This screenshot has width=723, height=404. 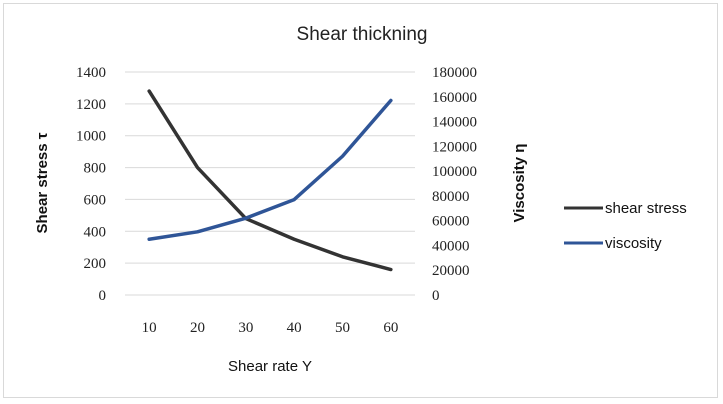 I want to click on x-axis-ticks: 10 20 30 40 50 60, so click(x=270, y=328).